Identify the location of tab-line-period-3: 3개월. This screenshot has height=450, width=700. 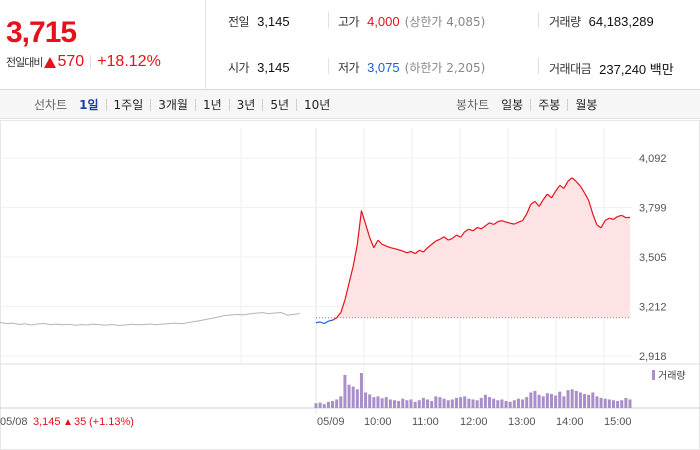
(173, 105).